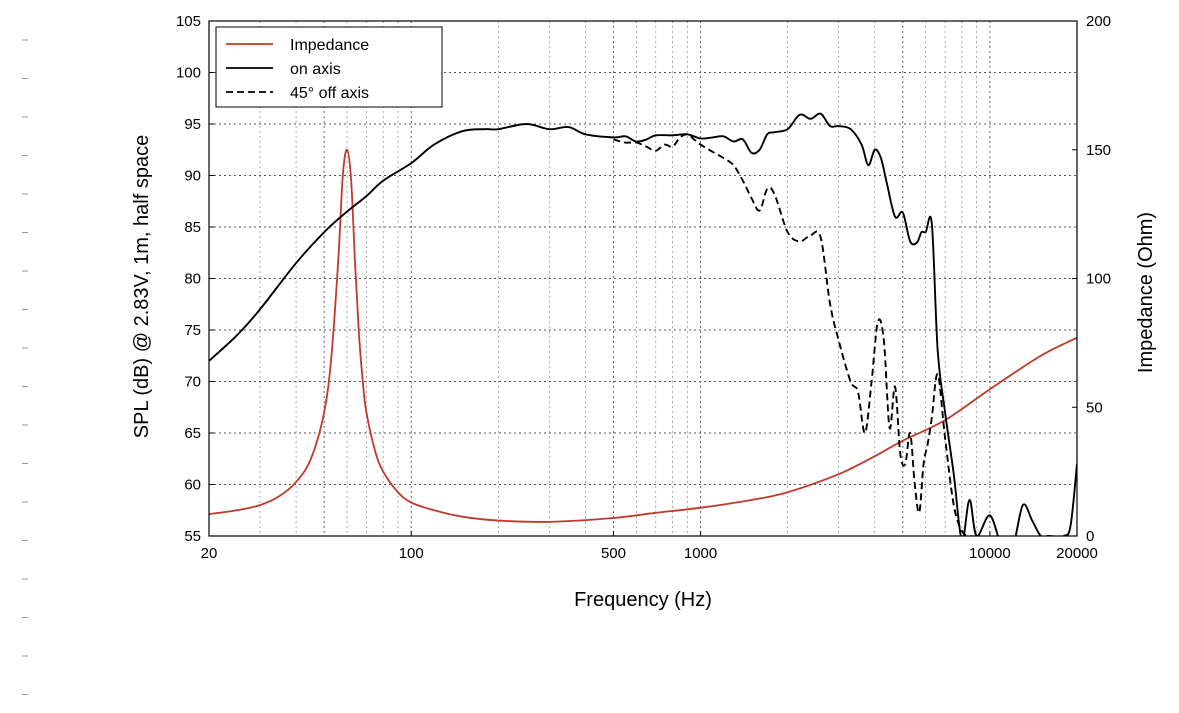 Image resolution: width=1179 pixels, height=713 pixels. I want to click on y-left-tick-label: 80, so click(192, 279).